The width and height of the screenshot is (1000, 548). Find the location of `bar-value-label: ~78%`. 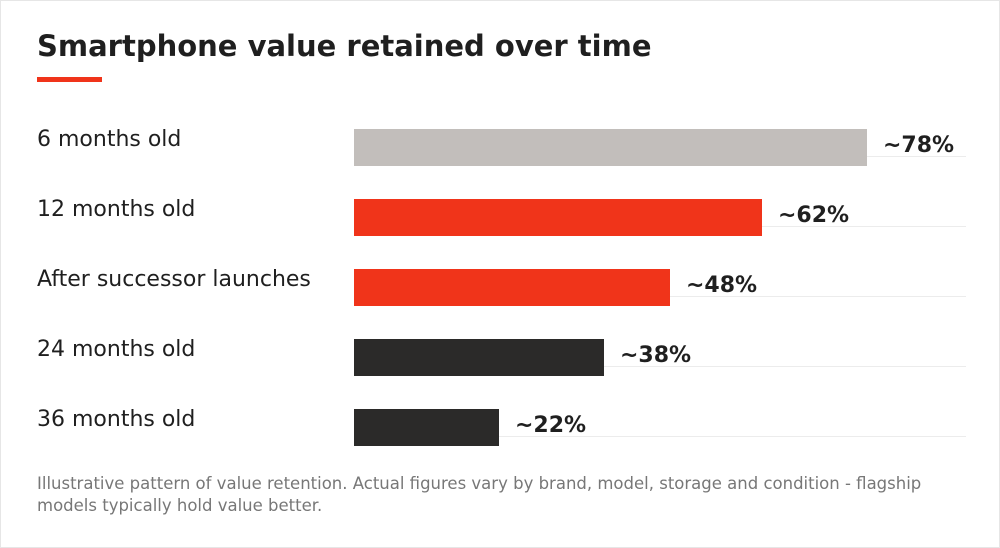

bar-value-label: ~78% is located at coordinates (919, 145).